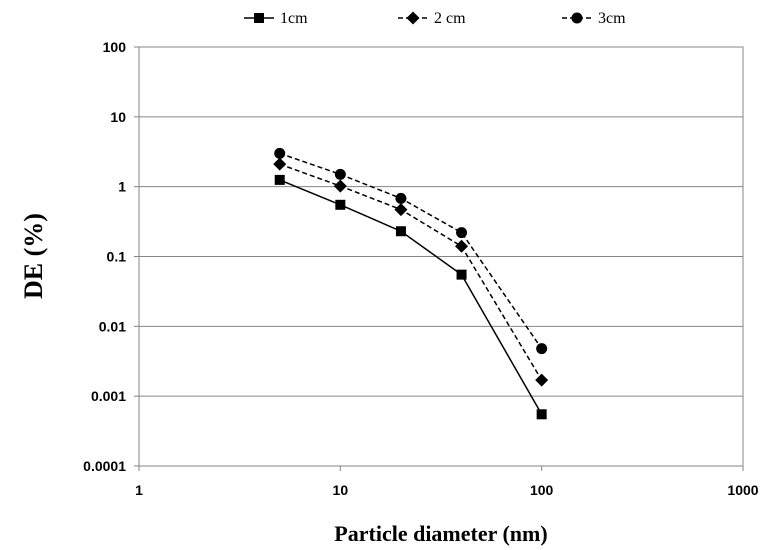  Describe the element at coordinates (294, 18) in the screenshot. I see `legend-label: 1cm` at that location.